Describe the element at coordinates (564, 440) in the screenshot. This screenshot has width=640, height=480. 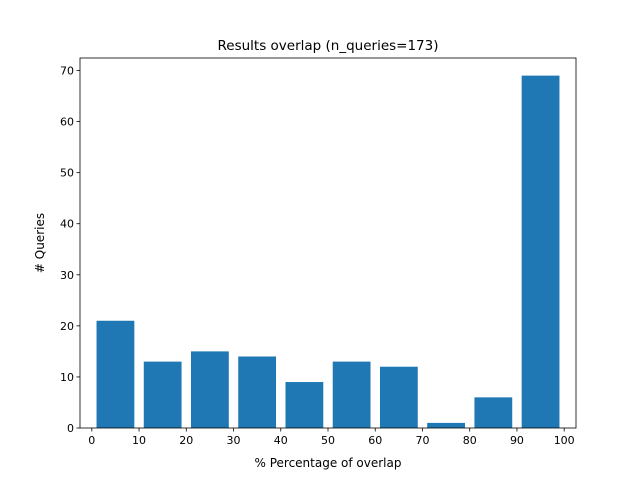
I see `x-tick-label: 100` at that location.